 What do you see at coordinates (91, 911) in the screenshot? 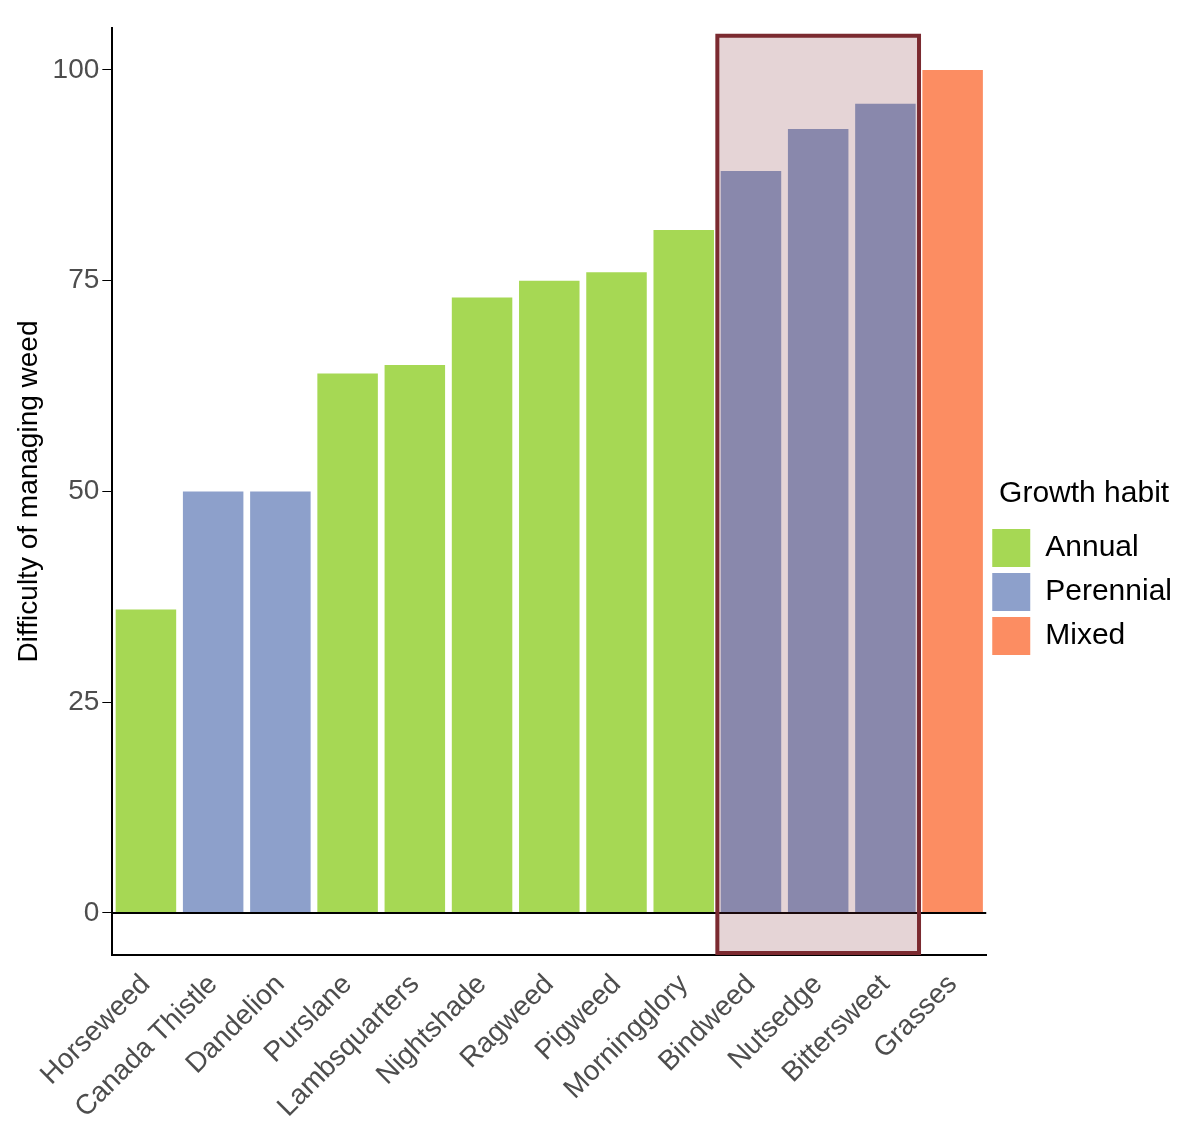
I see `y-tick-label: 0` at bounding box center [91, 911].